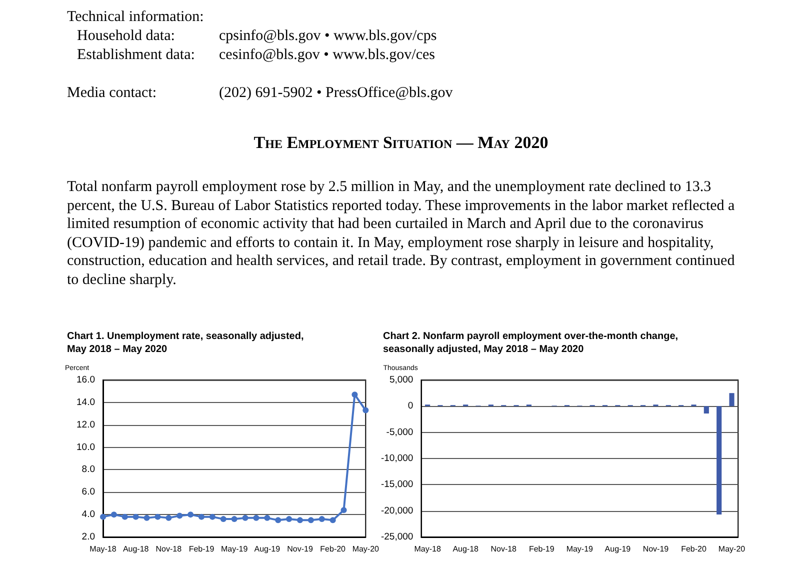 This screenshot has width=805, height=570. What do you see at coordinates (530, 343) in the screenshot?
I see `chart-title: Chart 2. Nonfarm payroll employment over-the-month change, seasonally adjusted, May 2018 – May 2020` at bounding box center [530, 343].